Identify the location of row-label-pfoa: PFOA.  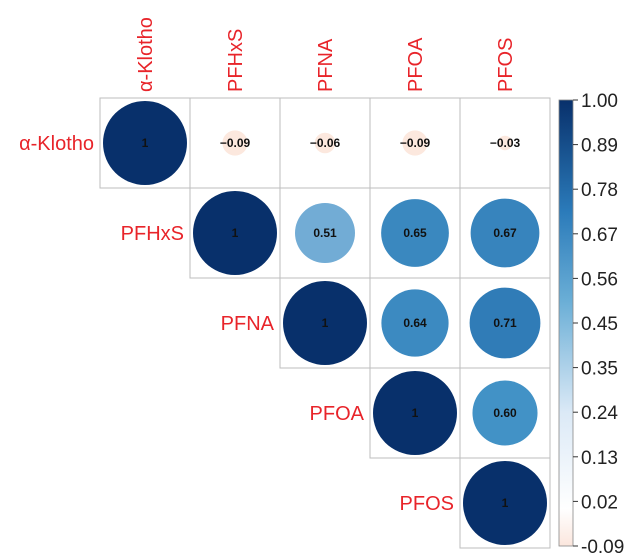
(337, 414).